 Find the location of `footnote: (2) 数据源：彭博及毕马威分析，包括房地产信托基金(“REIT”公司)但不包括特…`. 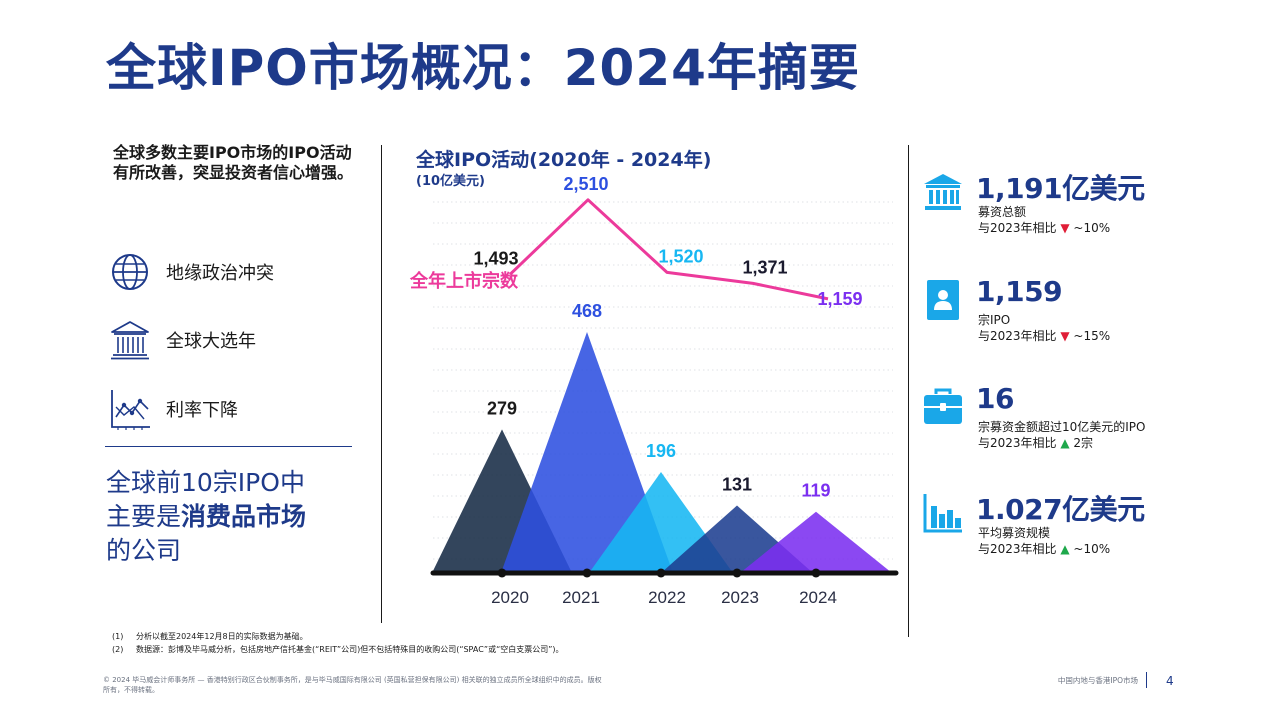

footnote: (2) 数据源：彭博及毕马威分析，包括房地产信托基金(“REIT”公司)但不包括特… is located at coordinates (338, 649).